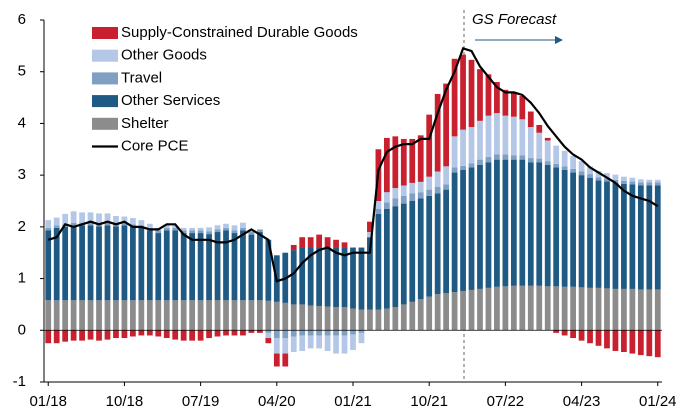 The width and height of the screenshot is (685, 415). I want to click on legend-label: Other Goods, so click(164, 55).